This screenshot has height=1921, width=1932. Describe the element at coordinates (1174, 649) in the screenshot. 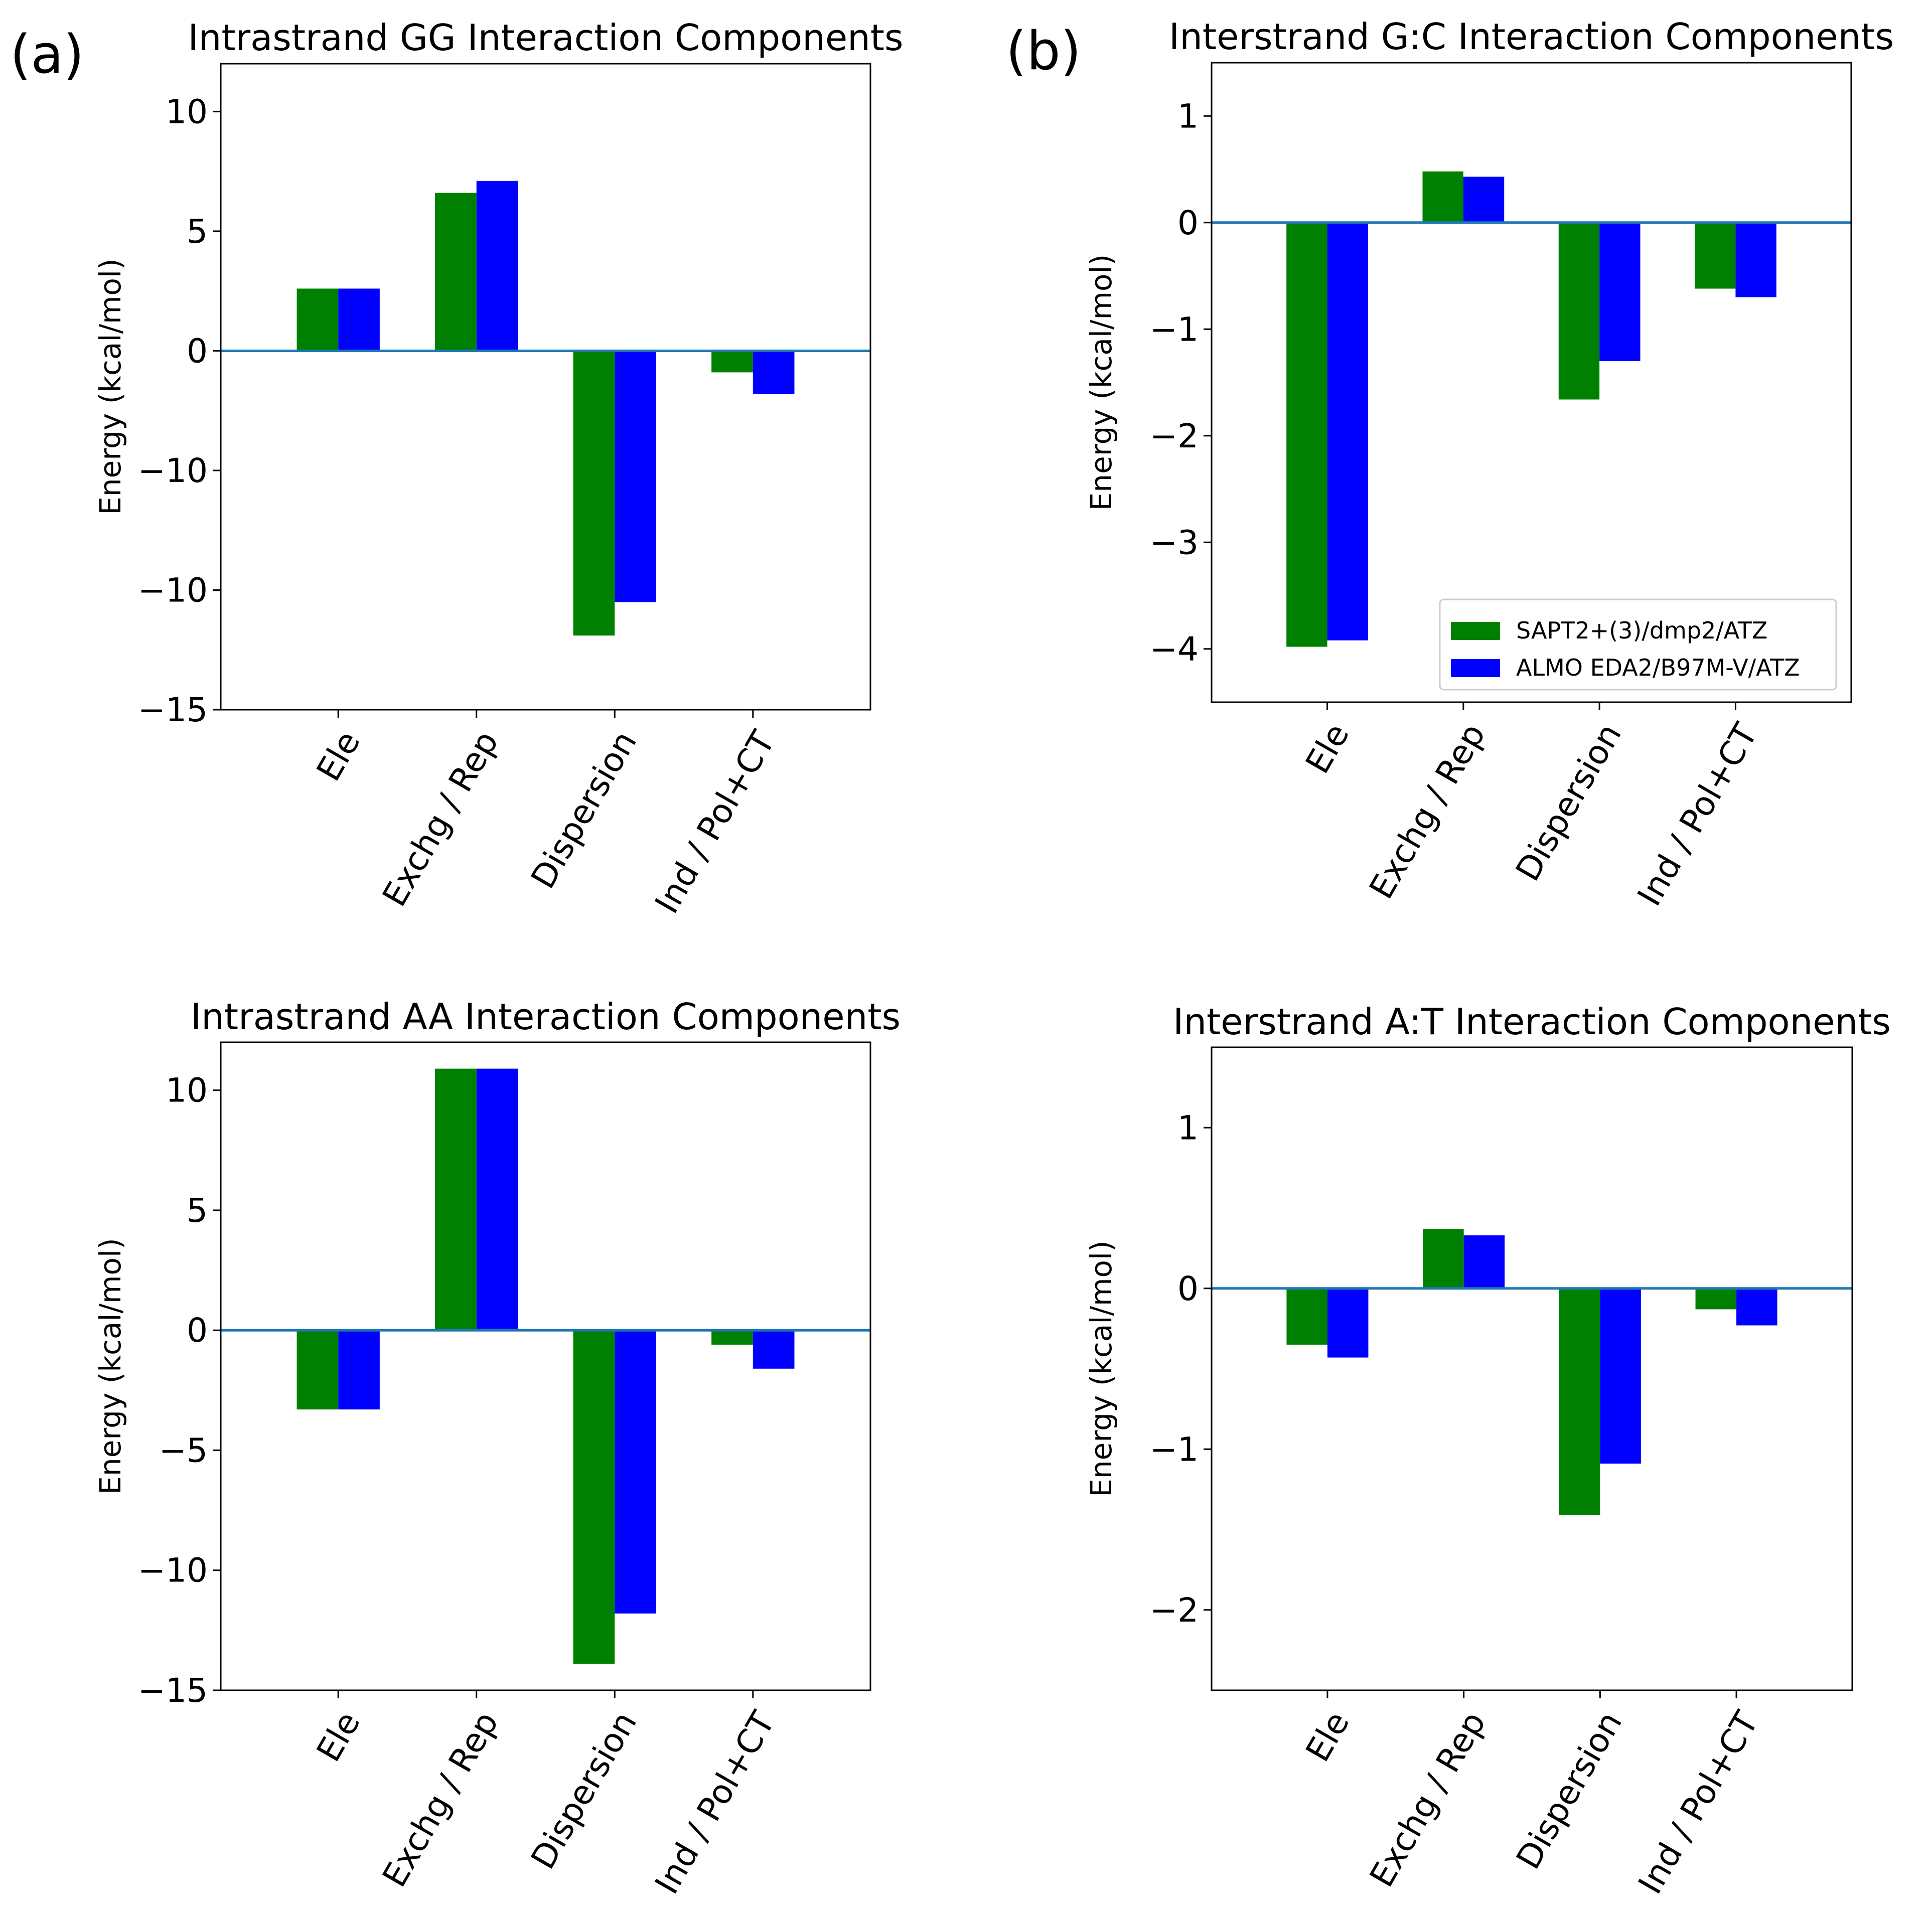

I see `y-tick-label: −4` at that location.